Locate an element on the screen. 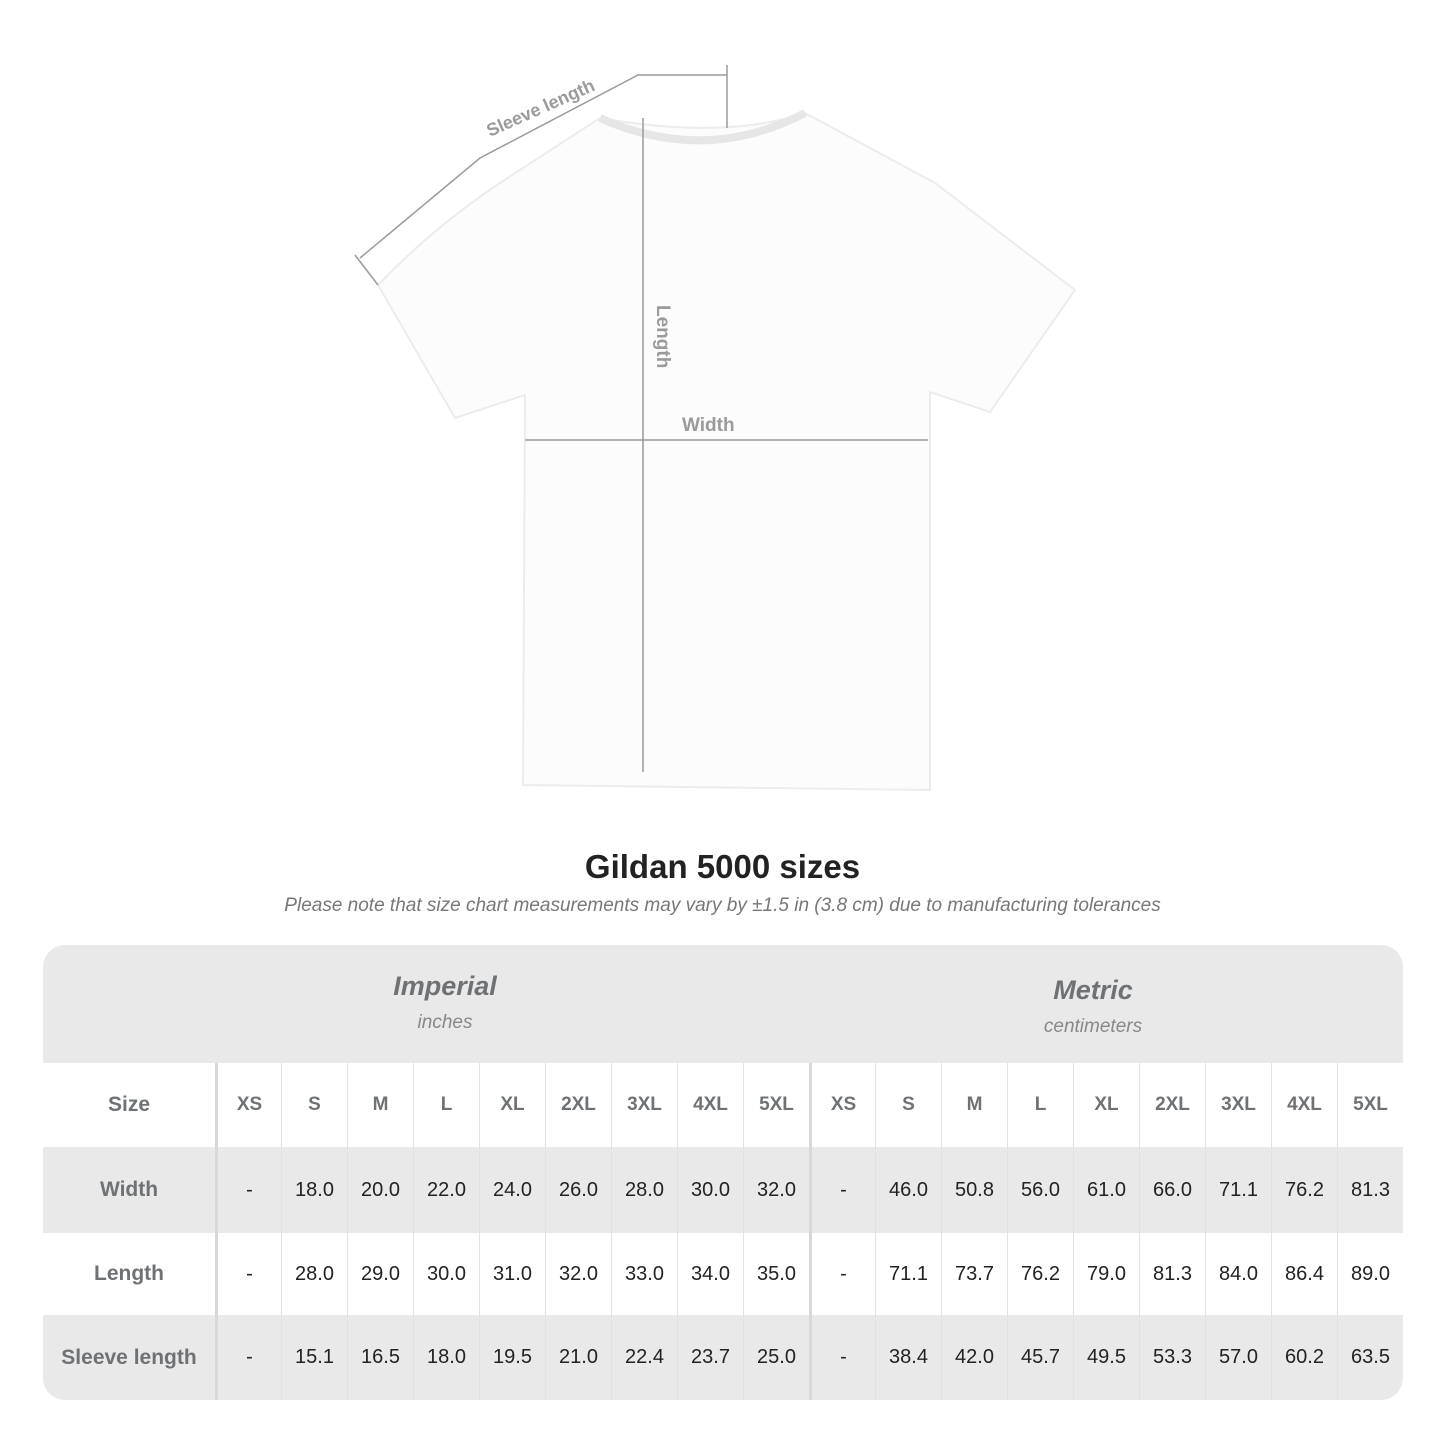 This screenshot has height=1445, width=1445. metric-value: 89.0 is located at coordinates (1370, 1274).